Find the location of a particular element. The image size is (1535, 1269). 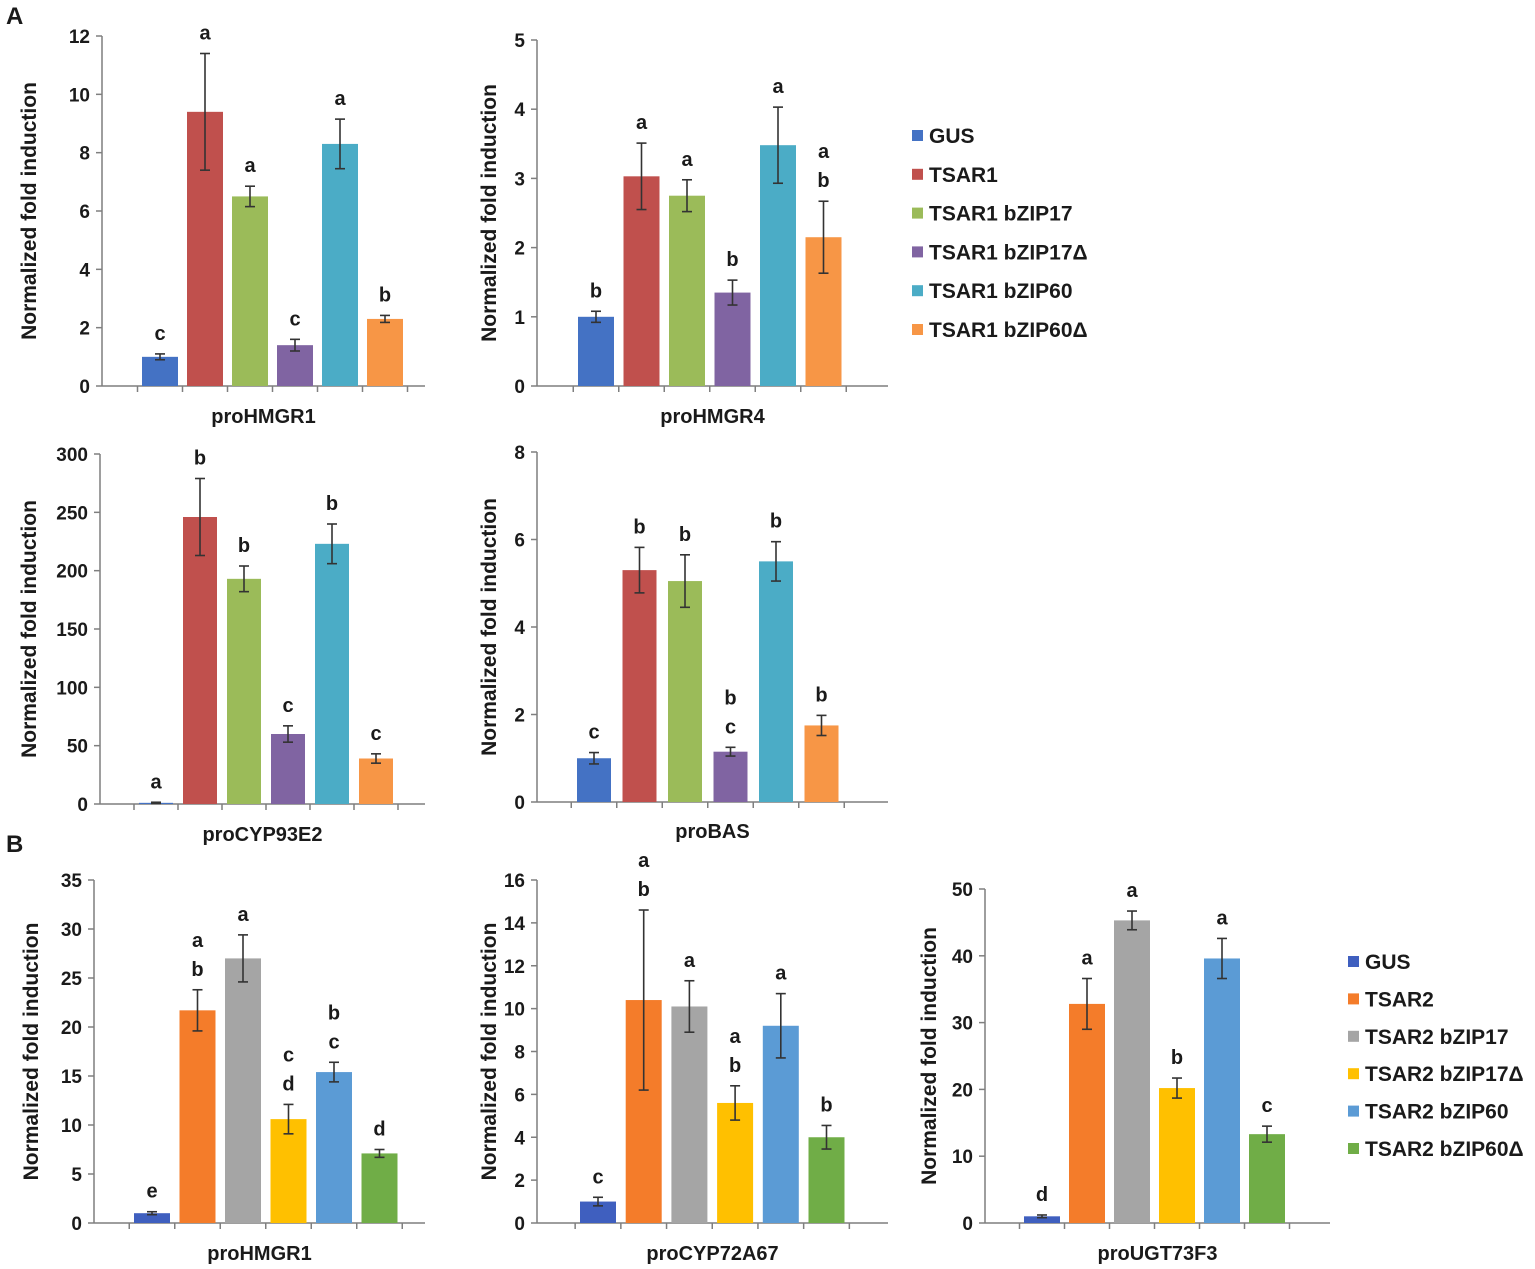

y-tick-label: 2 is located at coordinates (519, 716).